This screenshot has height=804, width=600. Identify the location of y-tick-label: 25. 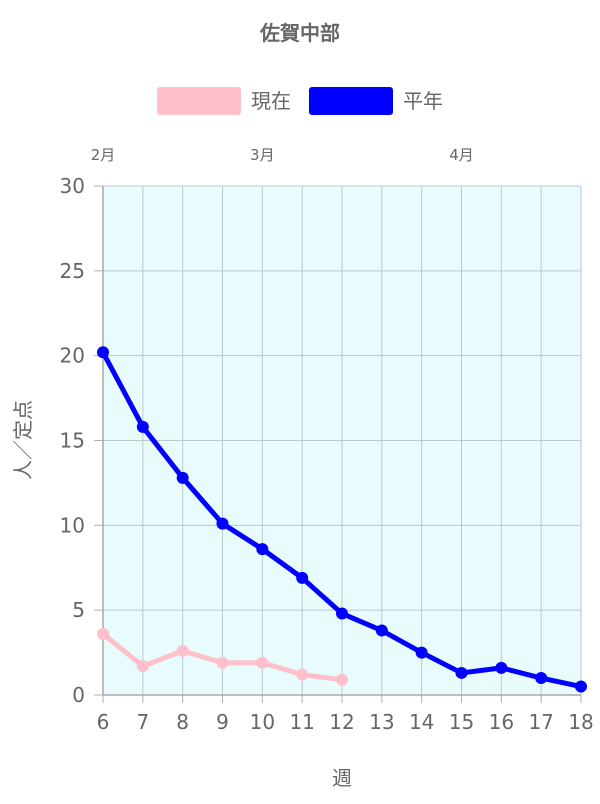
(72, 271).